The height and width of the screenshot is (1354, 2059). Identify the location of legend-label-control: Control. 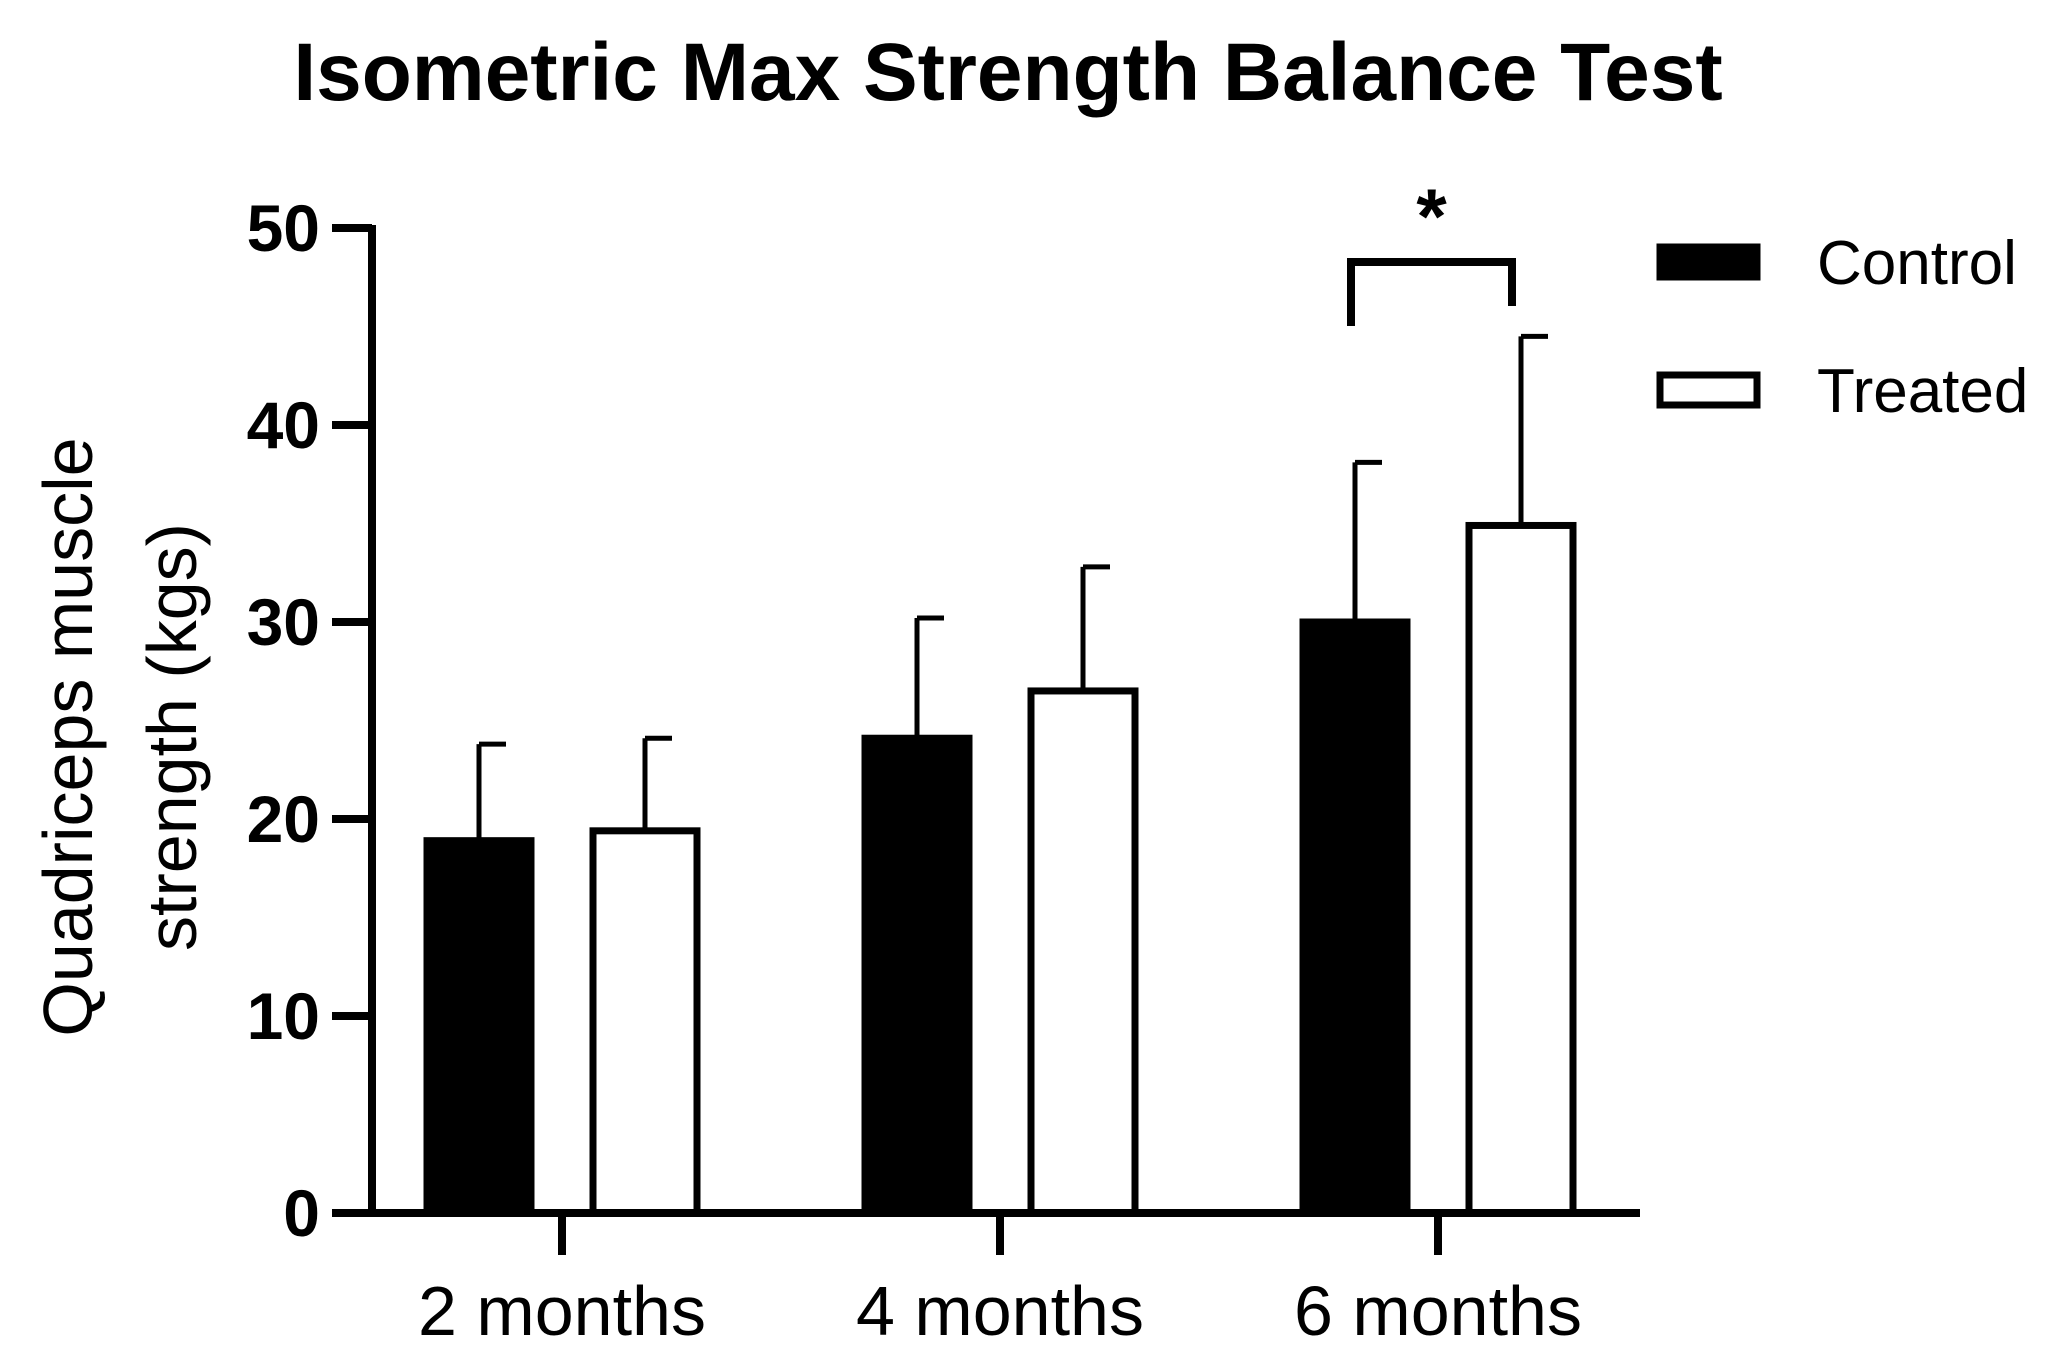
(1917, 263).